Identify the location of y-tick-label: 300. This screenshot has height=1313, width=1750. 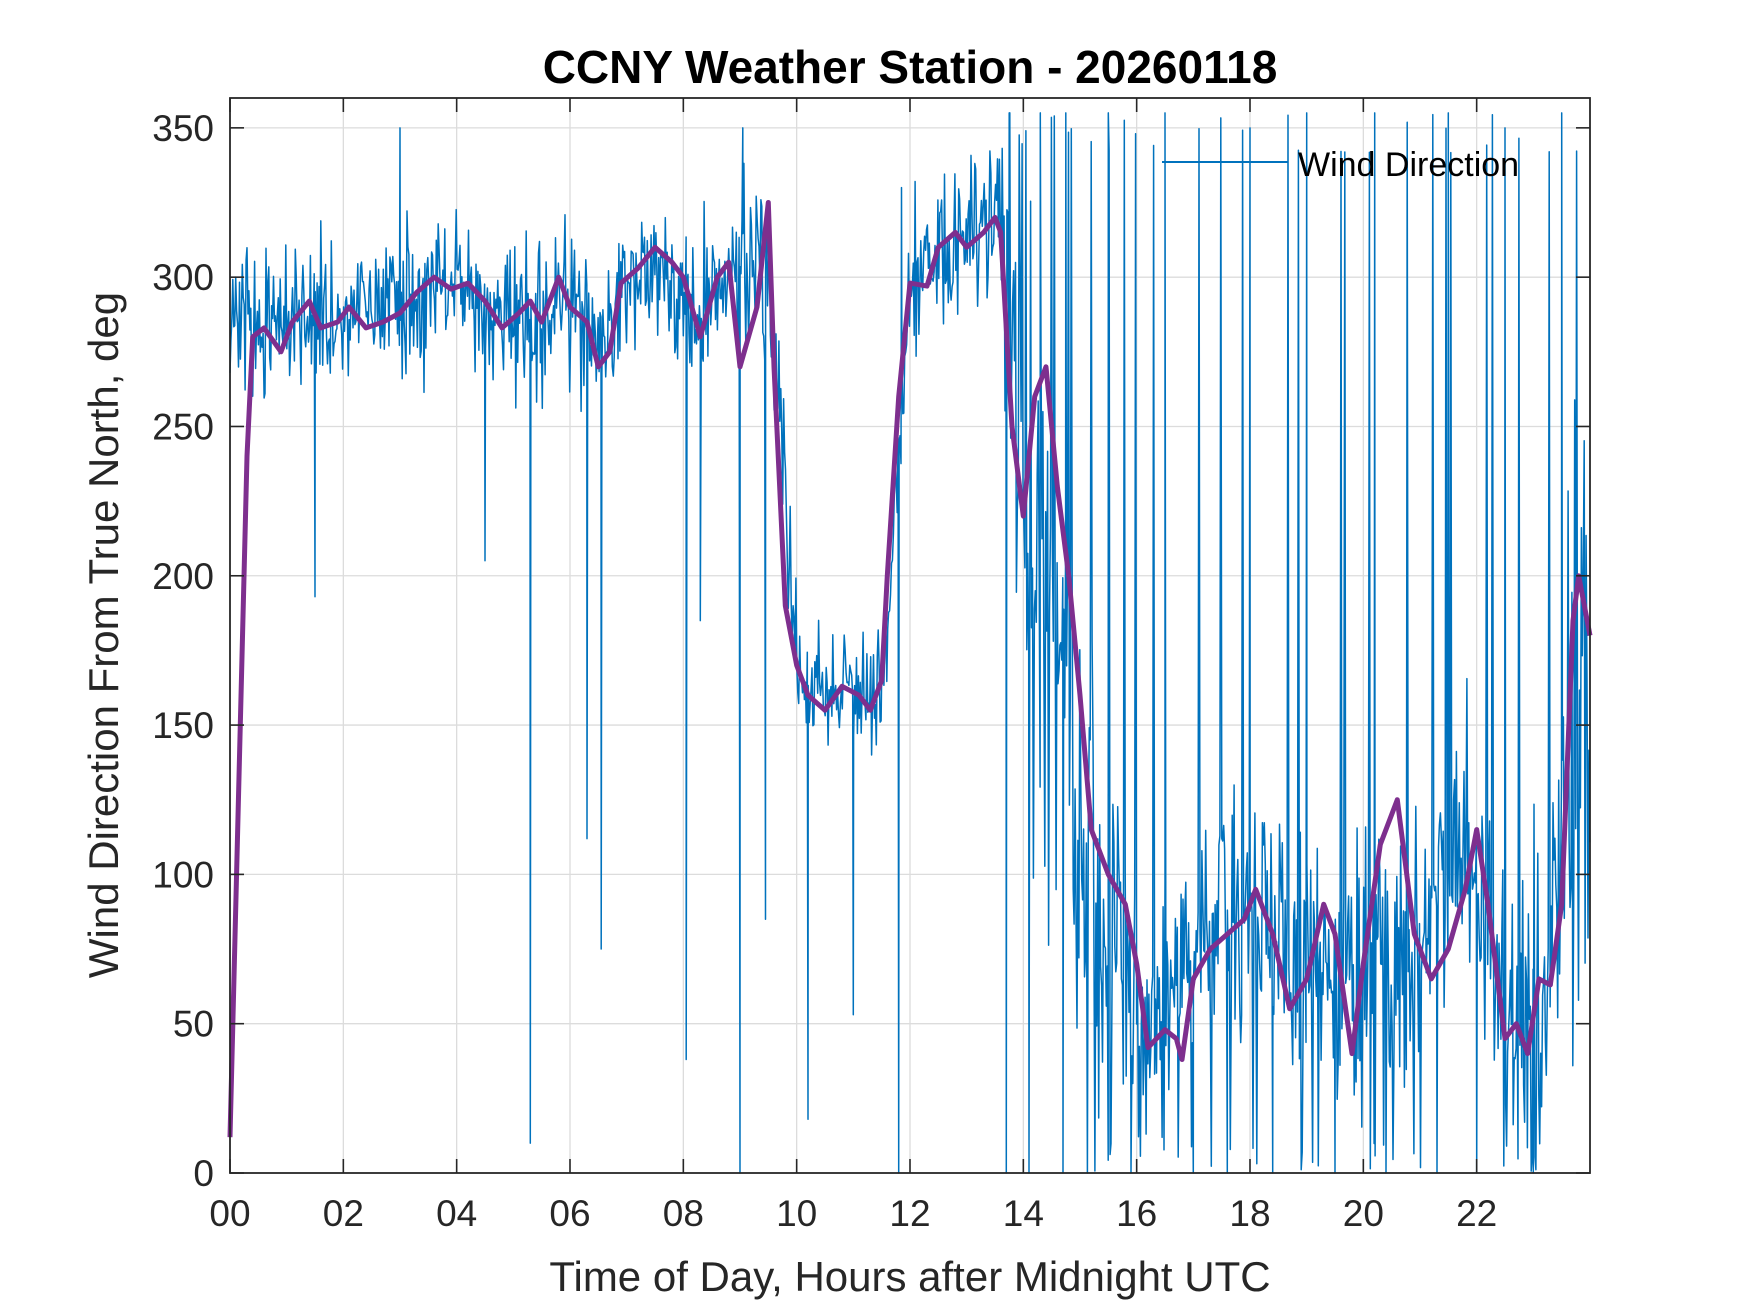
(183, 277).